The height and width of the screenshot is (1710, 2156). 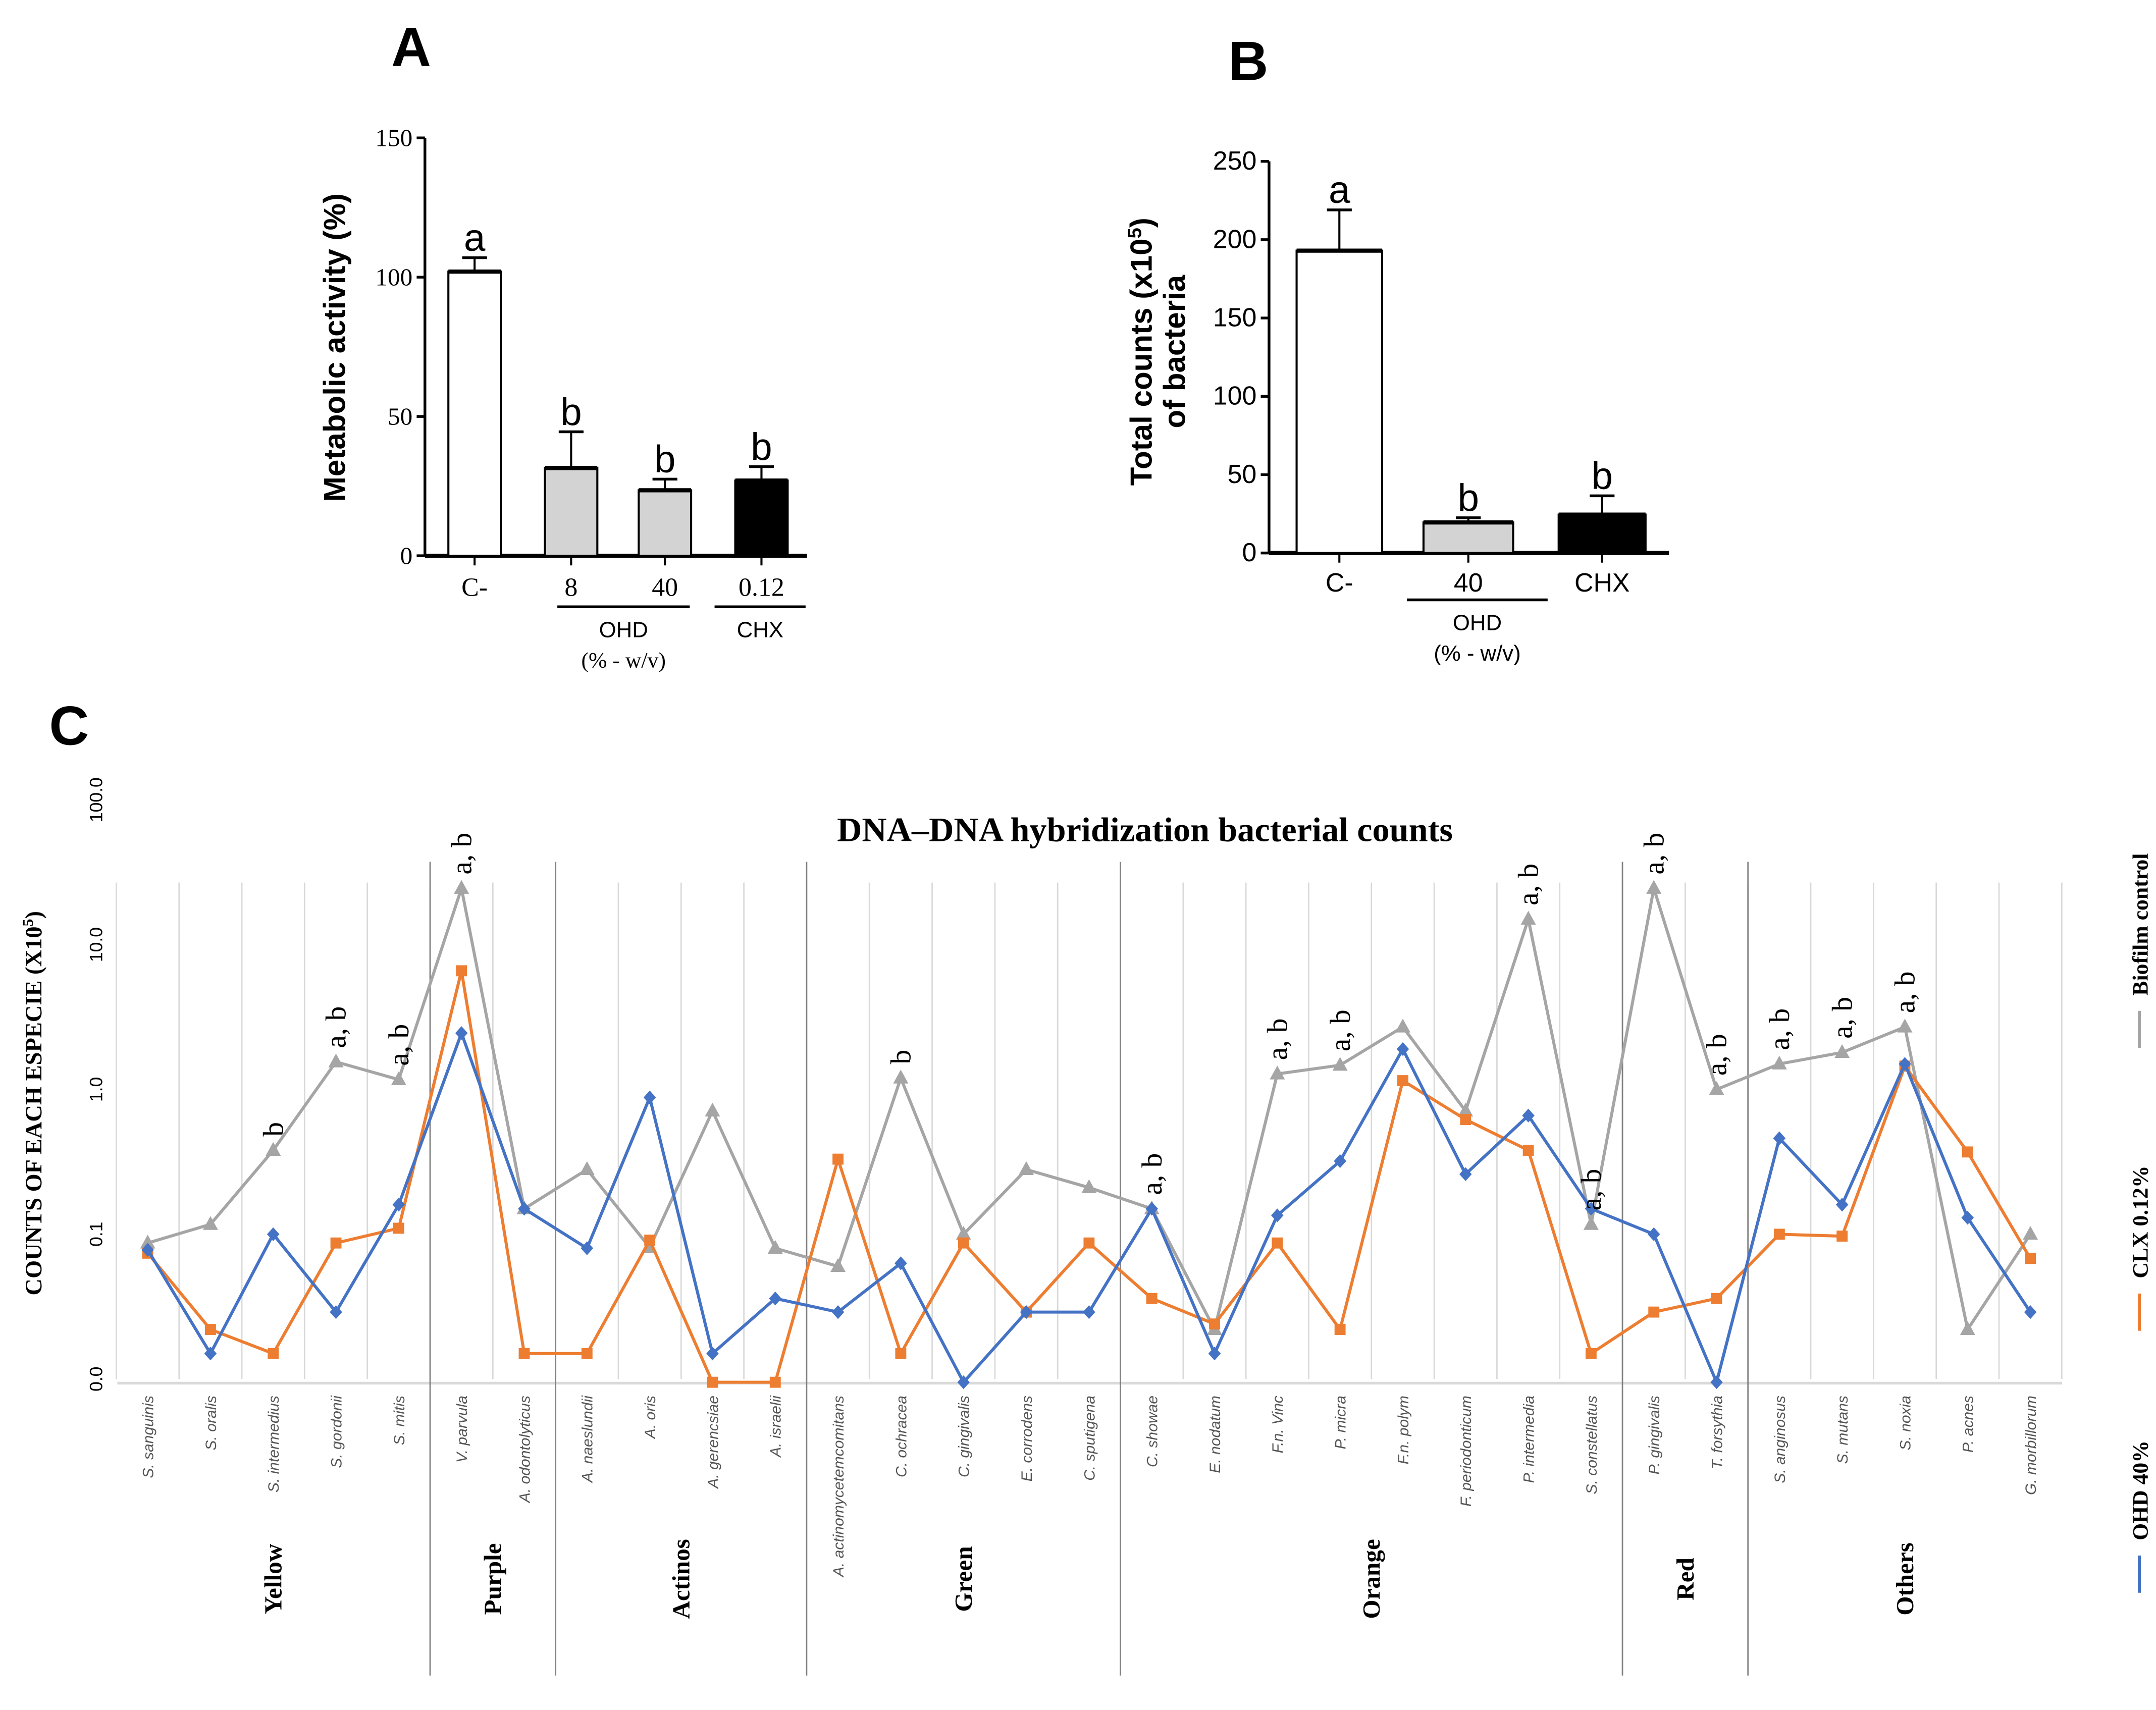 I want to click on panel-label-b: B, so click(x=1248, y=61).